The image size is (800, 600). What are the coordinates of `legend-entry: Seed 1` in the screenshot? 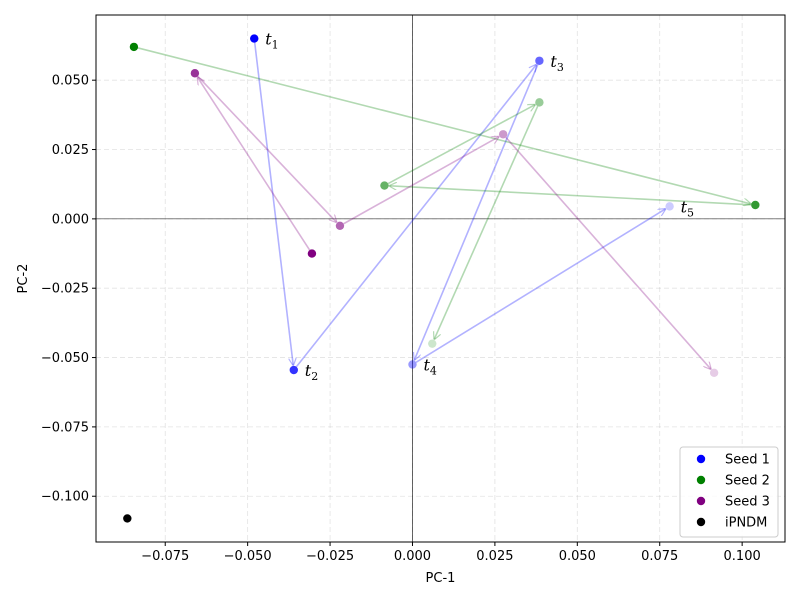 It's located at (733, 460).